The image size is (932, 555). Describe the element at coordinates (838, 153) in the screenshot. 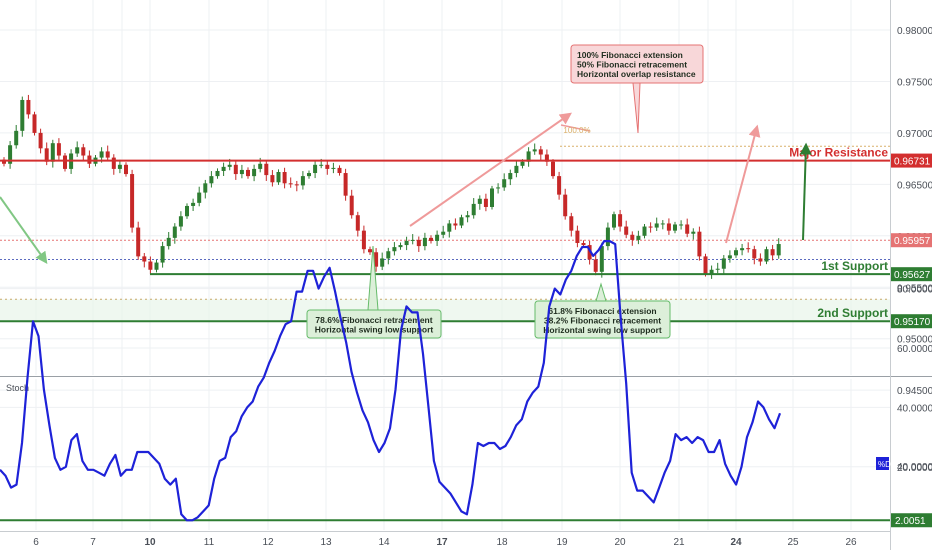

I see `level-label-1: Major Resistance` at that location.